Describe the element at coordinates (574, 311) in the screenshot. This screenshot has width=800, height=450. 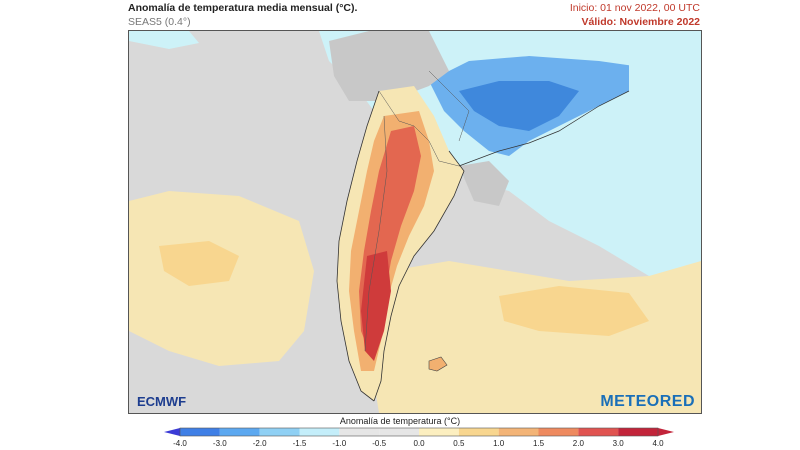
I see `atlantic-warm-core` at that location.